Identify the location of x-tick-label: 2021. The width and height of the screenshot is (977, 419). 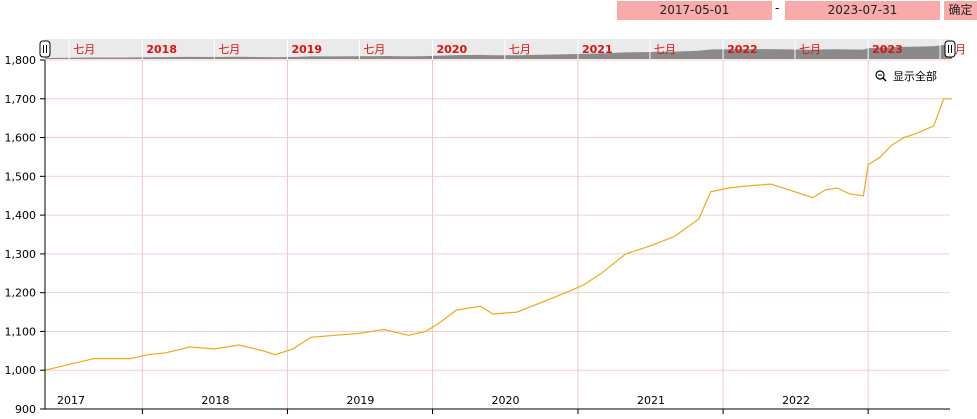
(651, 400).